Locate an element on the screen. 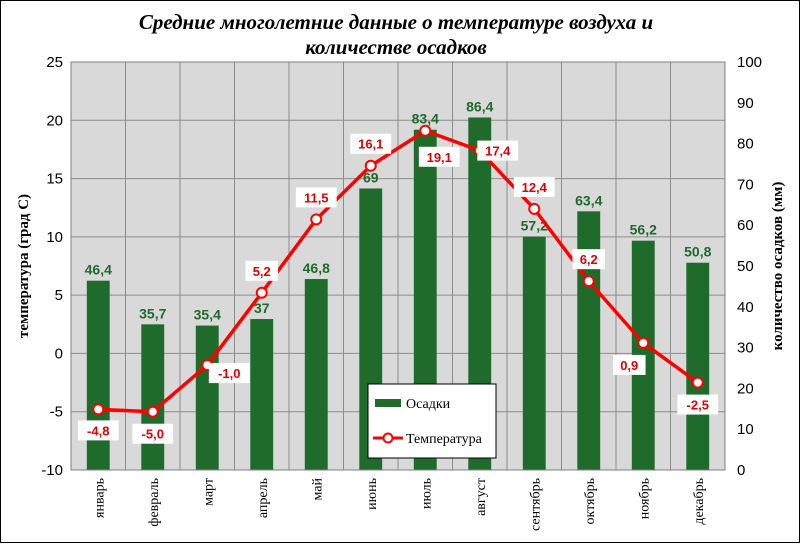 The width and height of the screenshot is (800, 544). category-label: август is located at coordinates (481, 497).